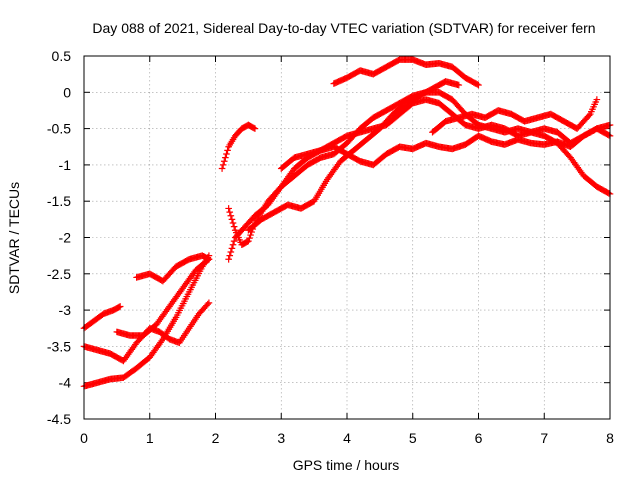  Describe the element at coordinates (238, 146) in the screenshot. I see `series-track-f` at that location.